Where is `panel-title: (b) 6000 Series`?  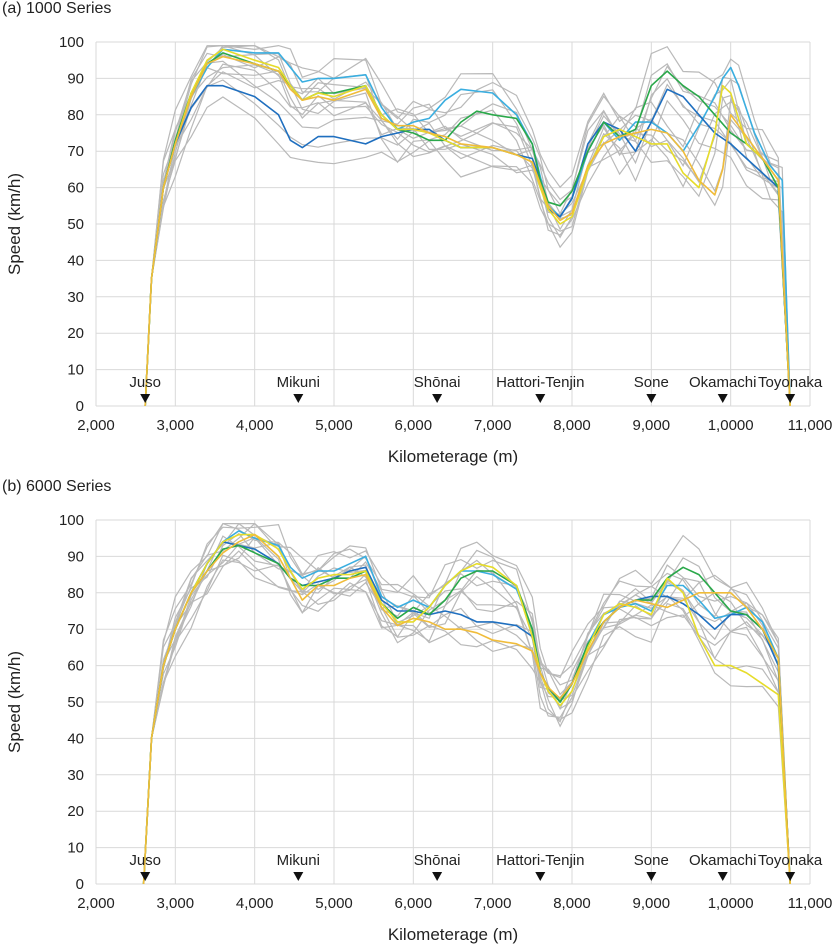 panel-title: (b) 6000 Series is located at coordinates (57, 486).